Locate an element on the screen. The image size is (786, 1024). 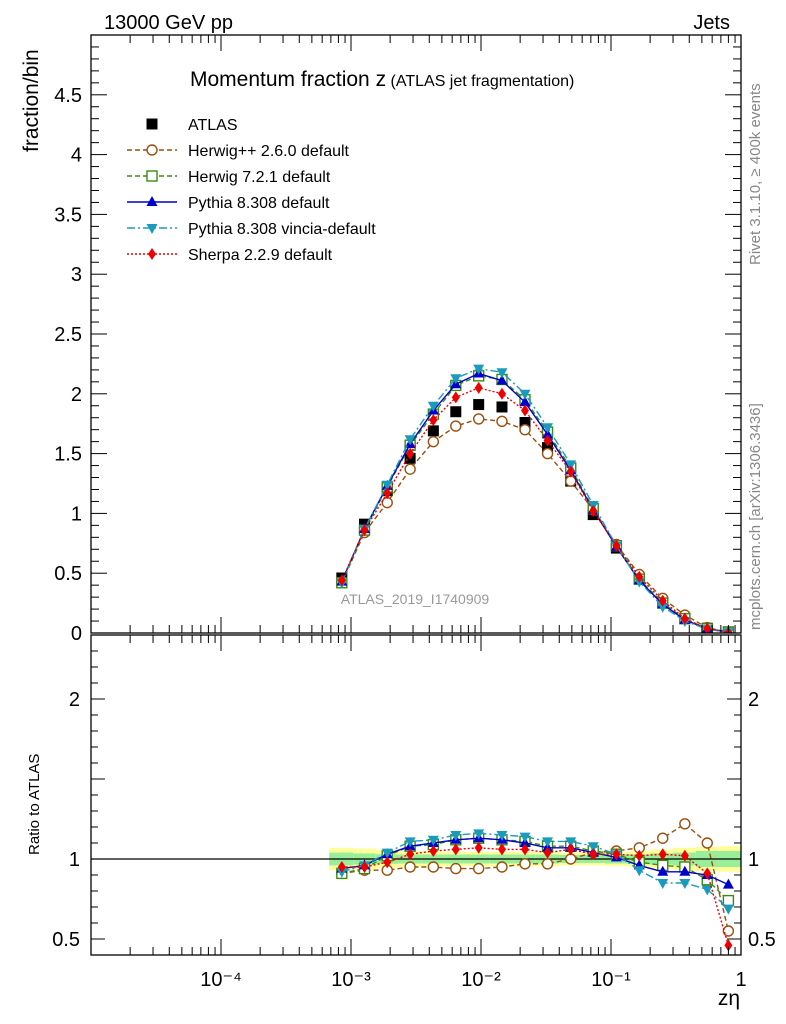
analysis-id: ATLAS_2019_I1740909 is located at coordinates (415, 599).